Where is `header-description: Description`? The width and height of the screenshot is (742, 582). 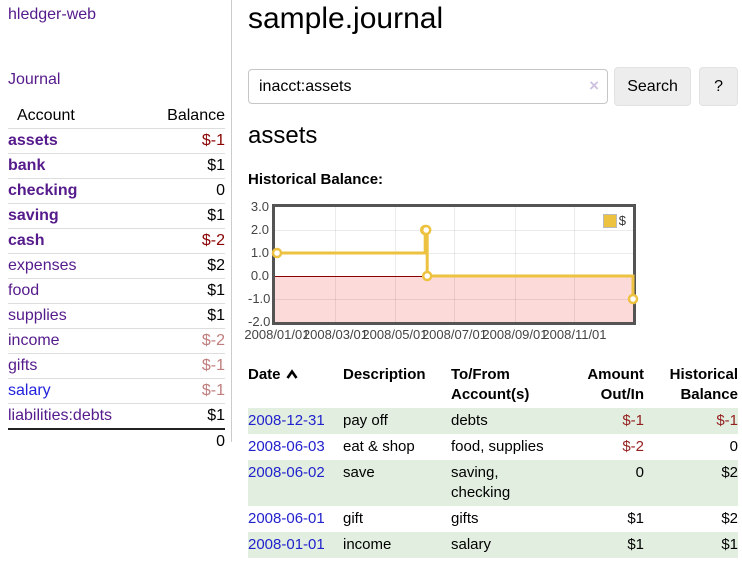
header-description: Description is located at coordinates (384, 374).